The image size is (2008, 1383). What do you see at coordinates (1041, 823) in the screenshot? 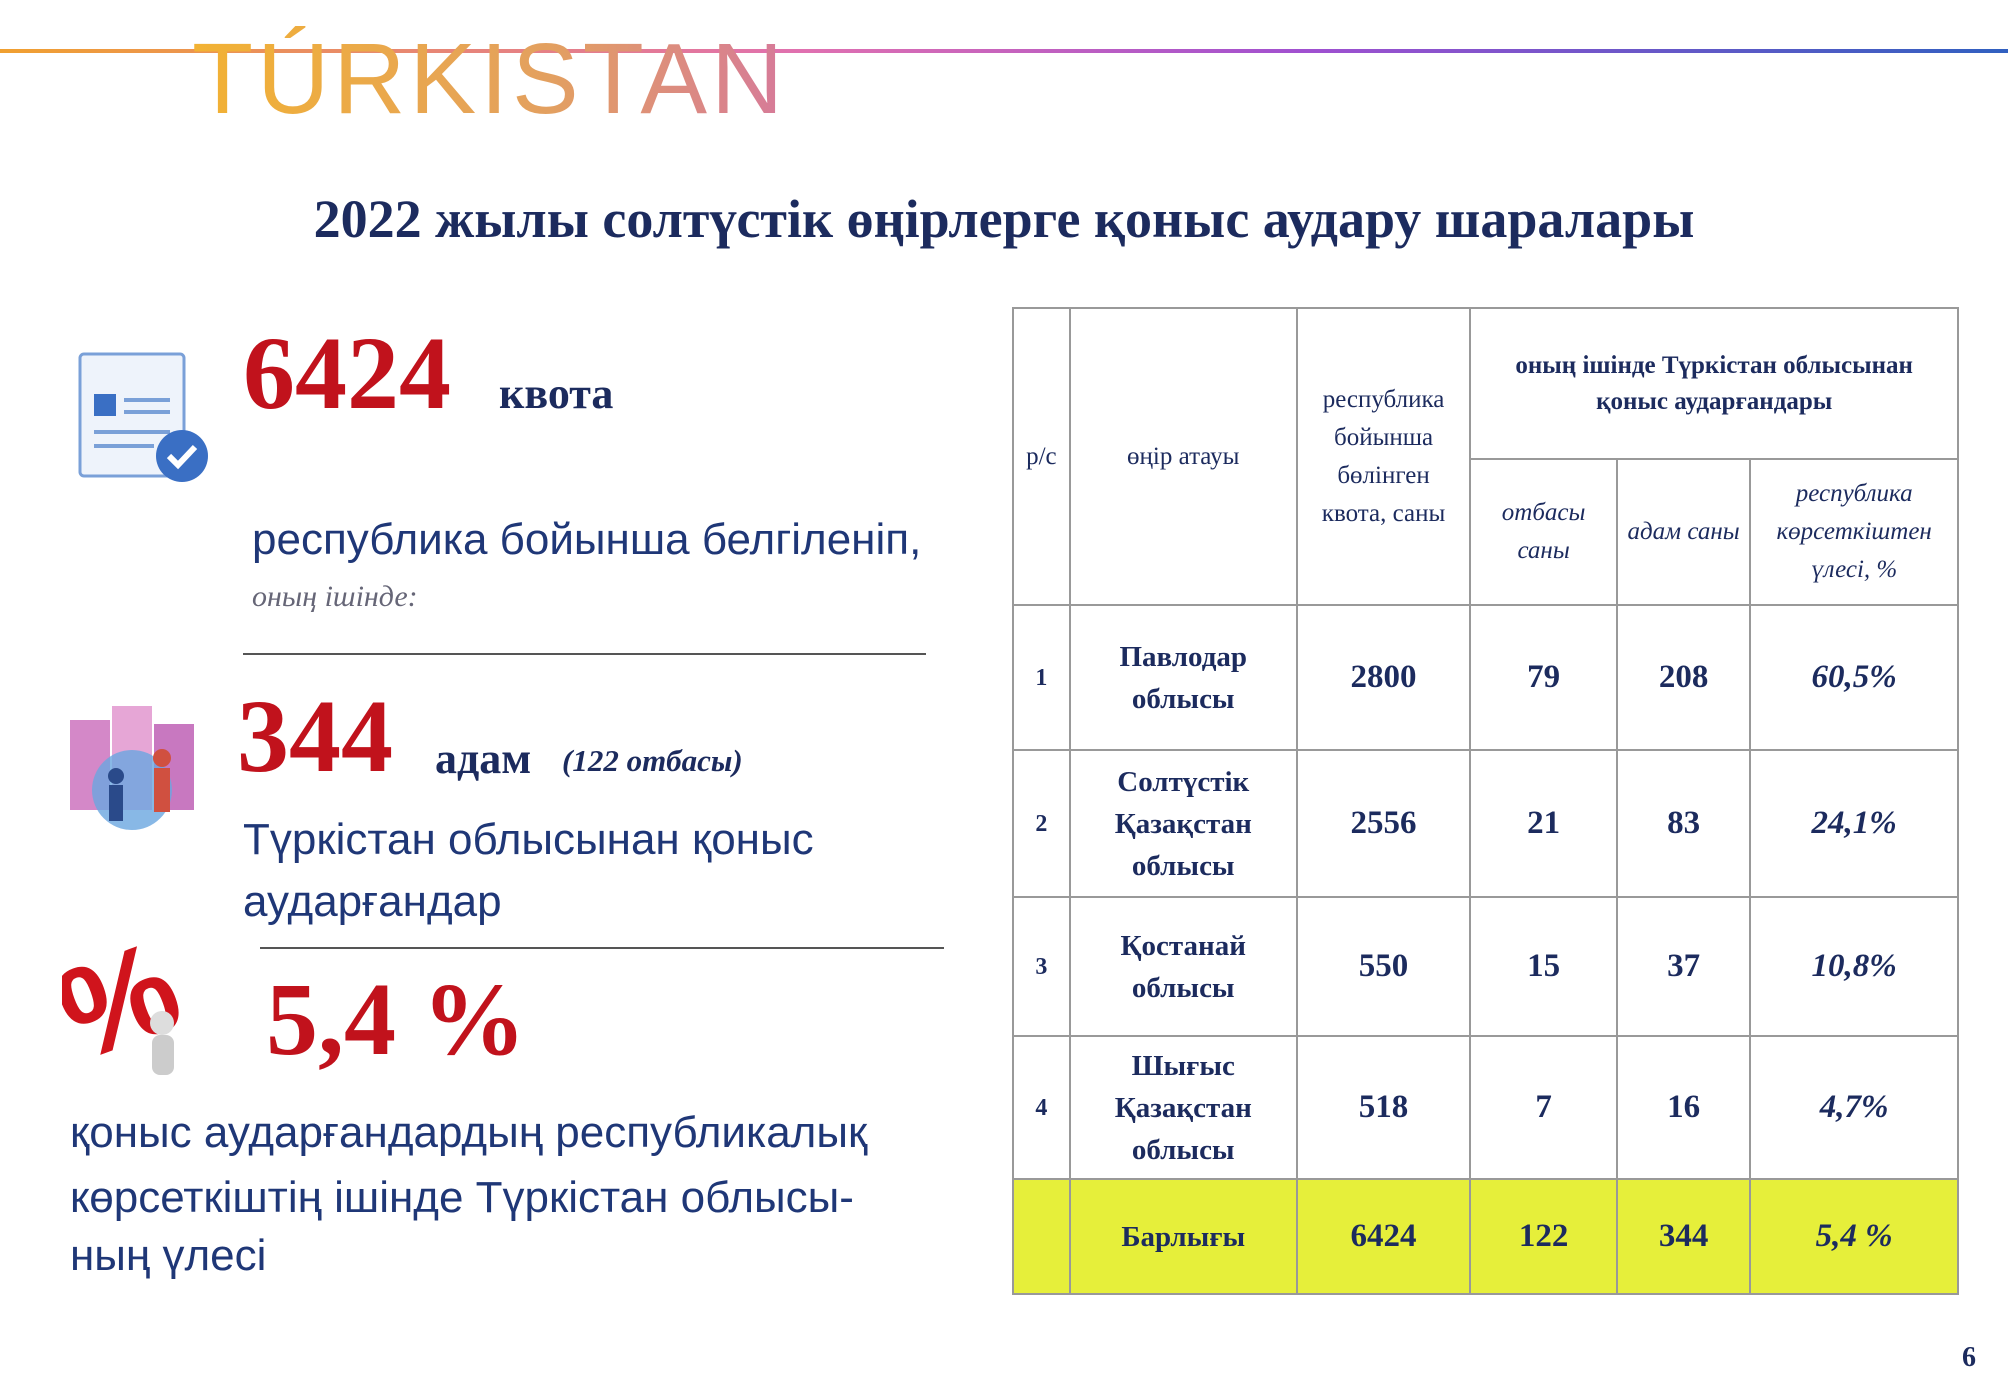
I see `cell: 2` at bounding box center [1041, 823].